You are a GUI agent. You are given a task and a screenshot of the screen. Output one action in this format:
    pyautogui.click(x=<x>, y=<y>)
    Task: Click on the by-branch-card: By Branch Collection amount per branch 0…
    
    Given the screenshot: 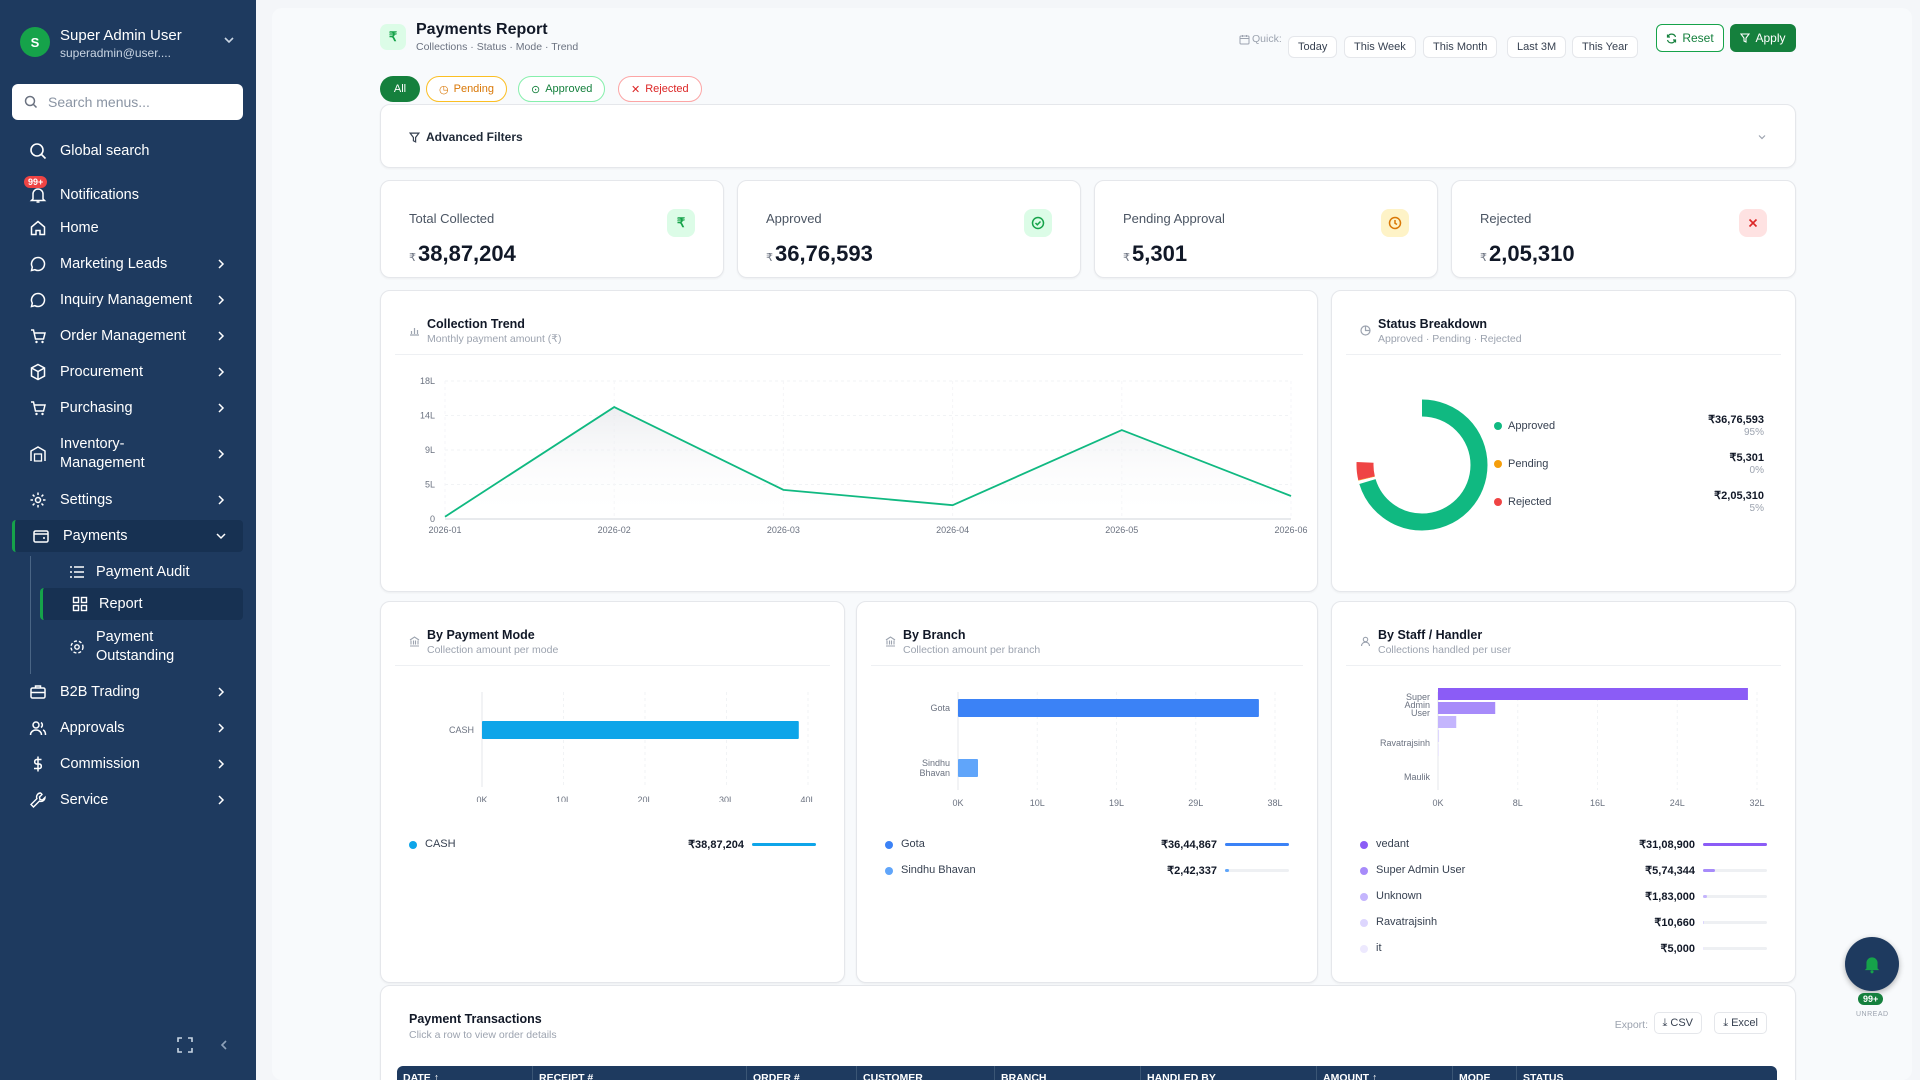 What is the action you would take?
    pyautogui.click(x=1087, y=792)
    